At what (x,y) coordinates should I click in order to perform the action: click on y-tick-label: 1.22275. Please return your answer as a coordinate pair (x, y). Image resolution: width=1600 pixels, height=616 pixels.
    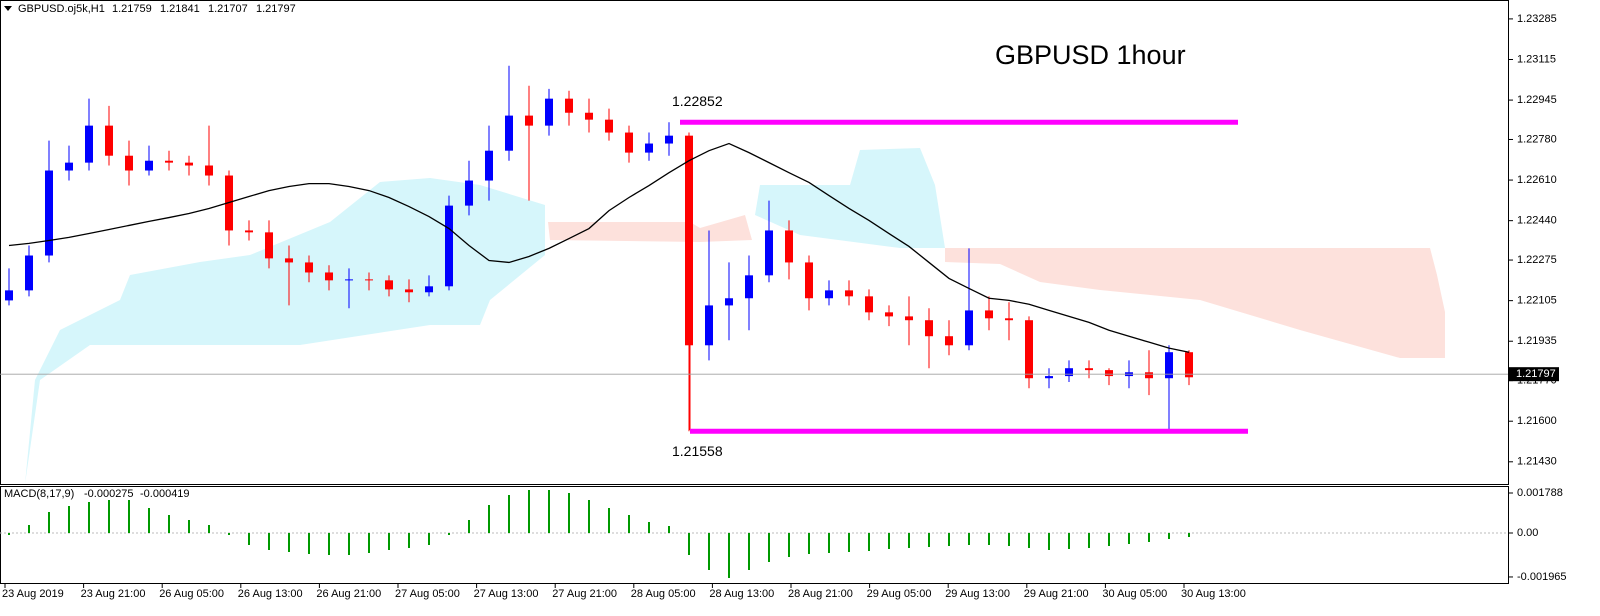
    Looking at the image, I should click on (1537, 260).